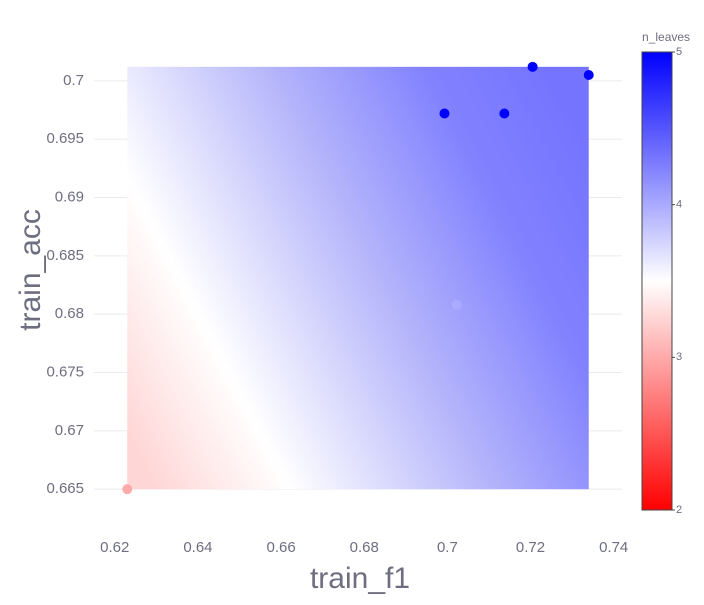  I want to click on x-tick-label: 0.66, so click(280, 547).